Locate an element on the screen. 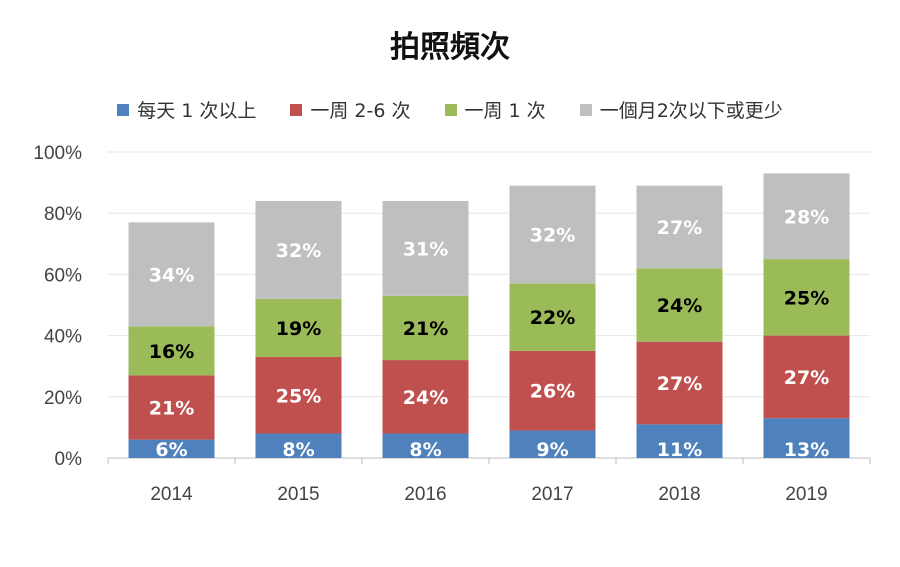 This screenshot has width=900, height=567. data-label: 11% is located at coordinates (679, 450).